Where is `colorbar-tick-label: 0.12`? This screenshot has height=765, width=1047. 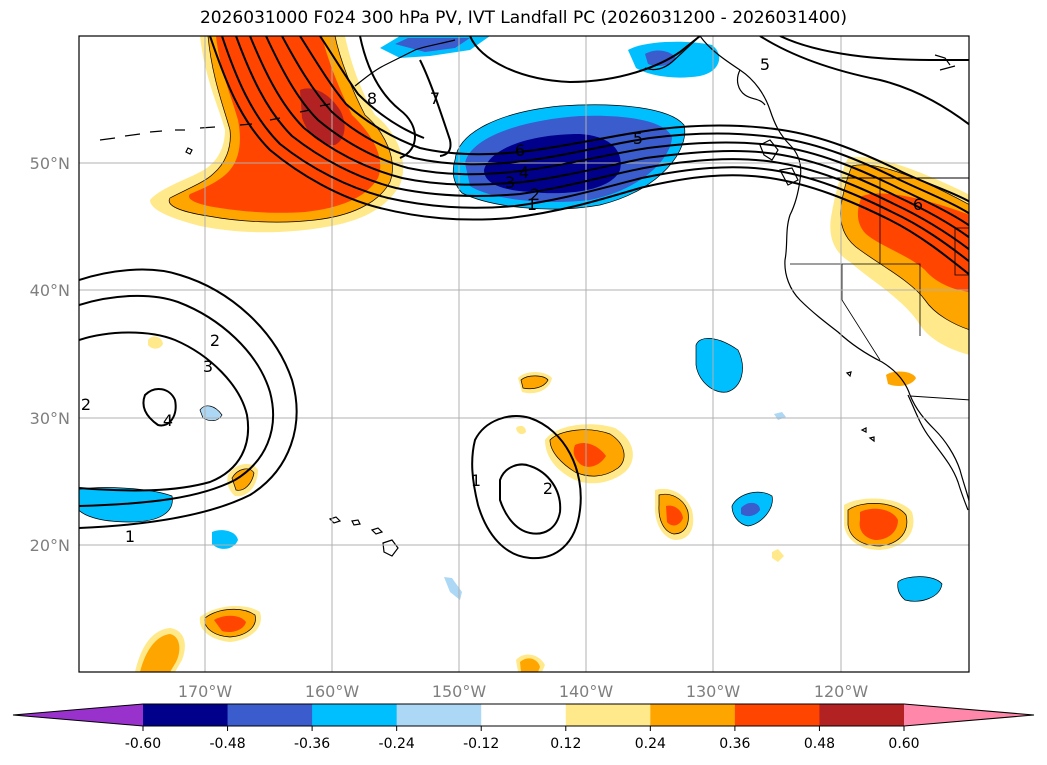
colorbar-tick-label: 0.12 is located at coordinates (565, 744).